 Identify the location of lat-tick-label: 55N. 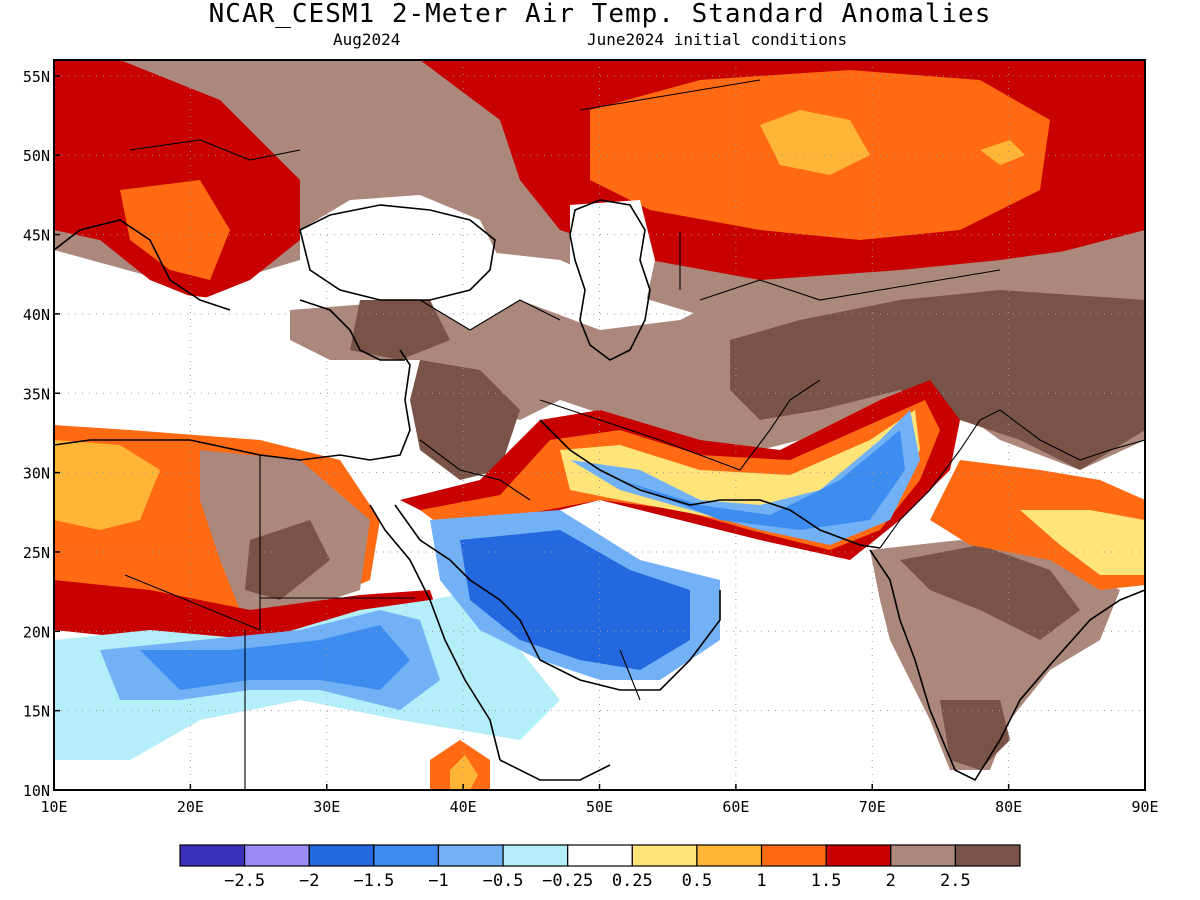
(36, 77).